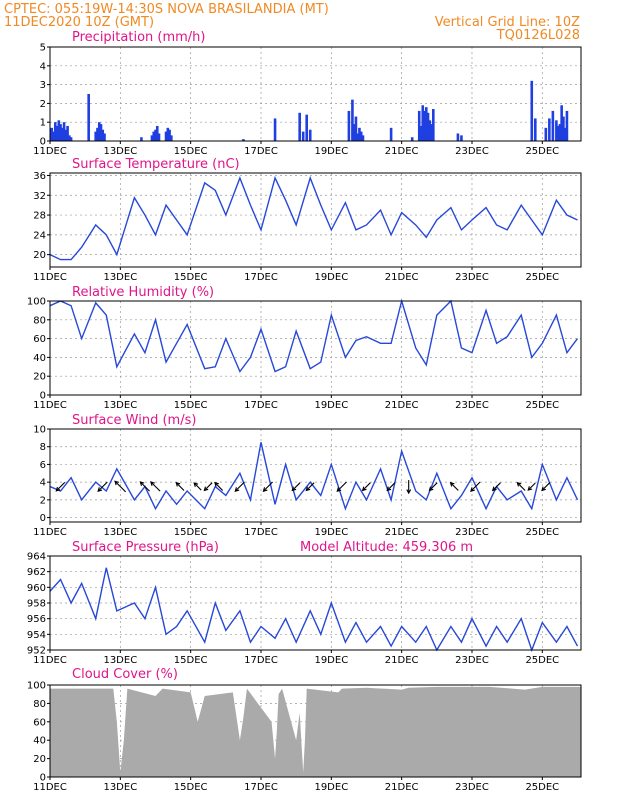  Describe the element at coordinates (43, 465) in the screenshot. I see `wind-y-tick-label: 6` at that location.